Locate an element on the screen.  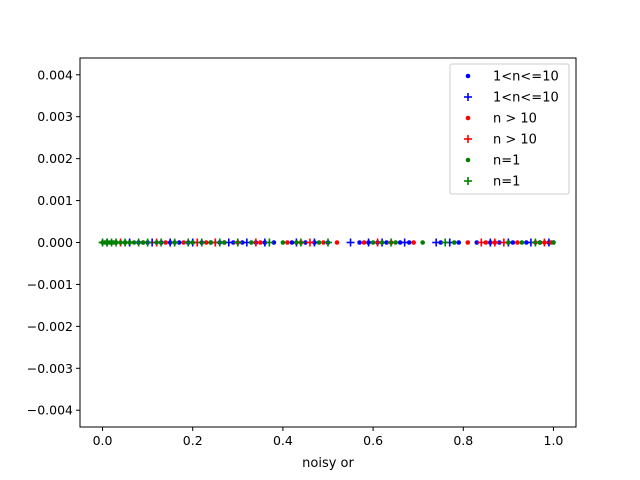
y-tick-label: 0.002 is located at coordinates (55, 158).